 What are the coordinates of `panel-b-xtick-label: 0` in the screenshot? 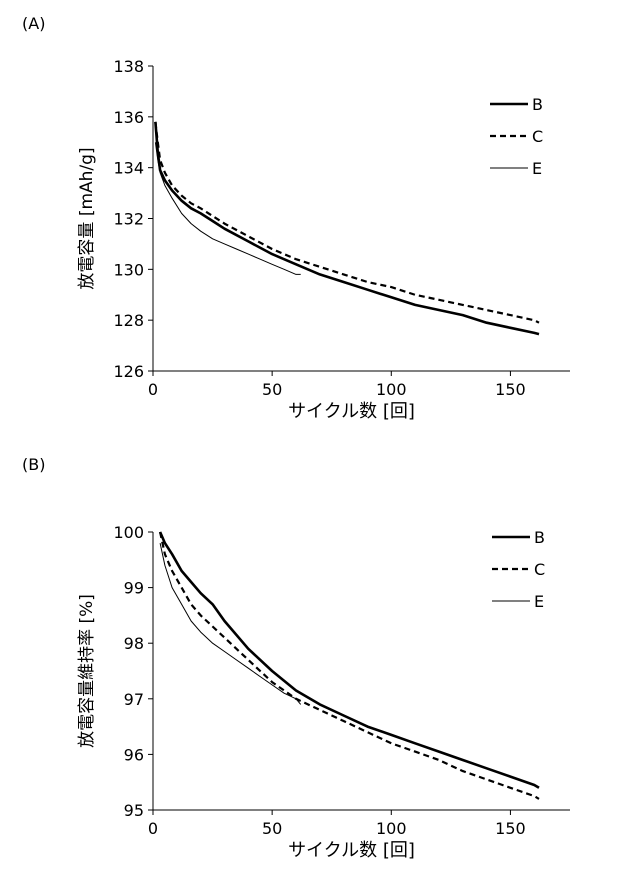 It's located at (153, 828).